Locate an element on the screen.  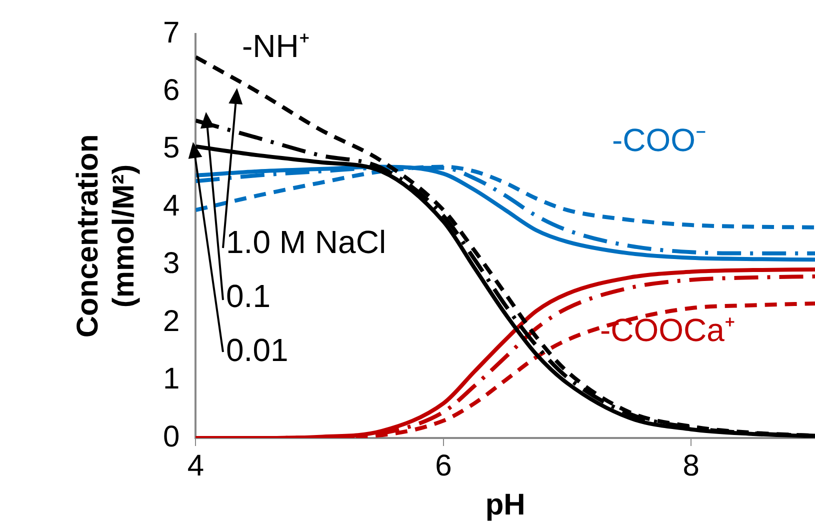
annotation: -COO⁻ is located at coordinates (659, 140).